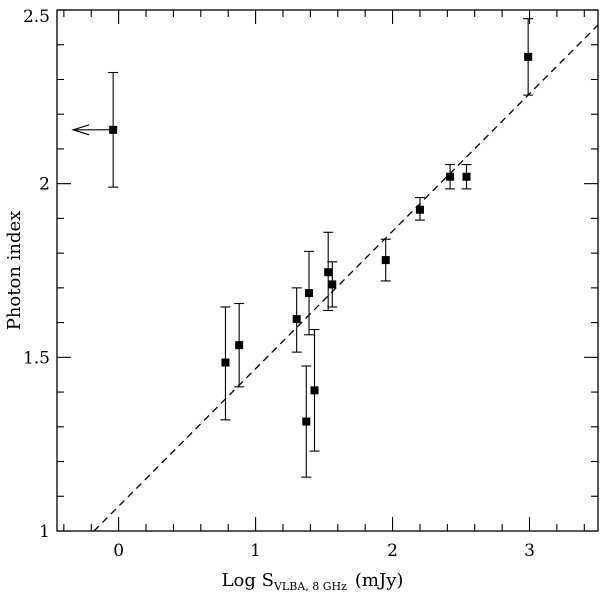 Image resolution: width=600 pixels, height=598 pixels. I want to click on x-tick-label: 2, so click(392, 551).